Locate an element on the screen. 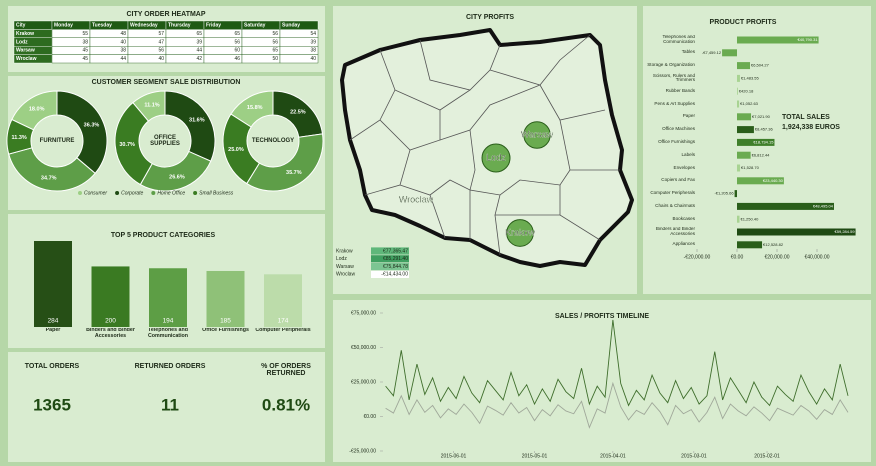 The height and width of the screenshot is (466, 876). column-header: Tuesday is located at coordinates (102, 26).